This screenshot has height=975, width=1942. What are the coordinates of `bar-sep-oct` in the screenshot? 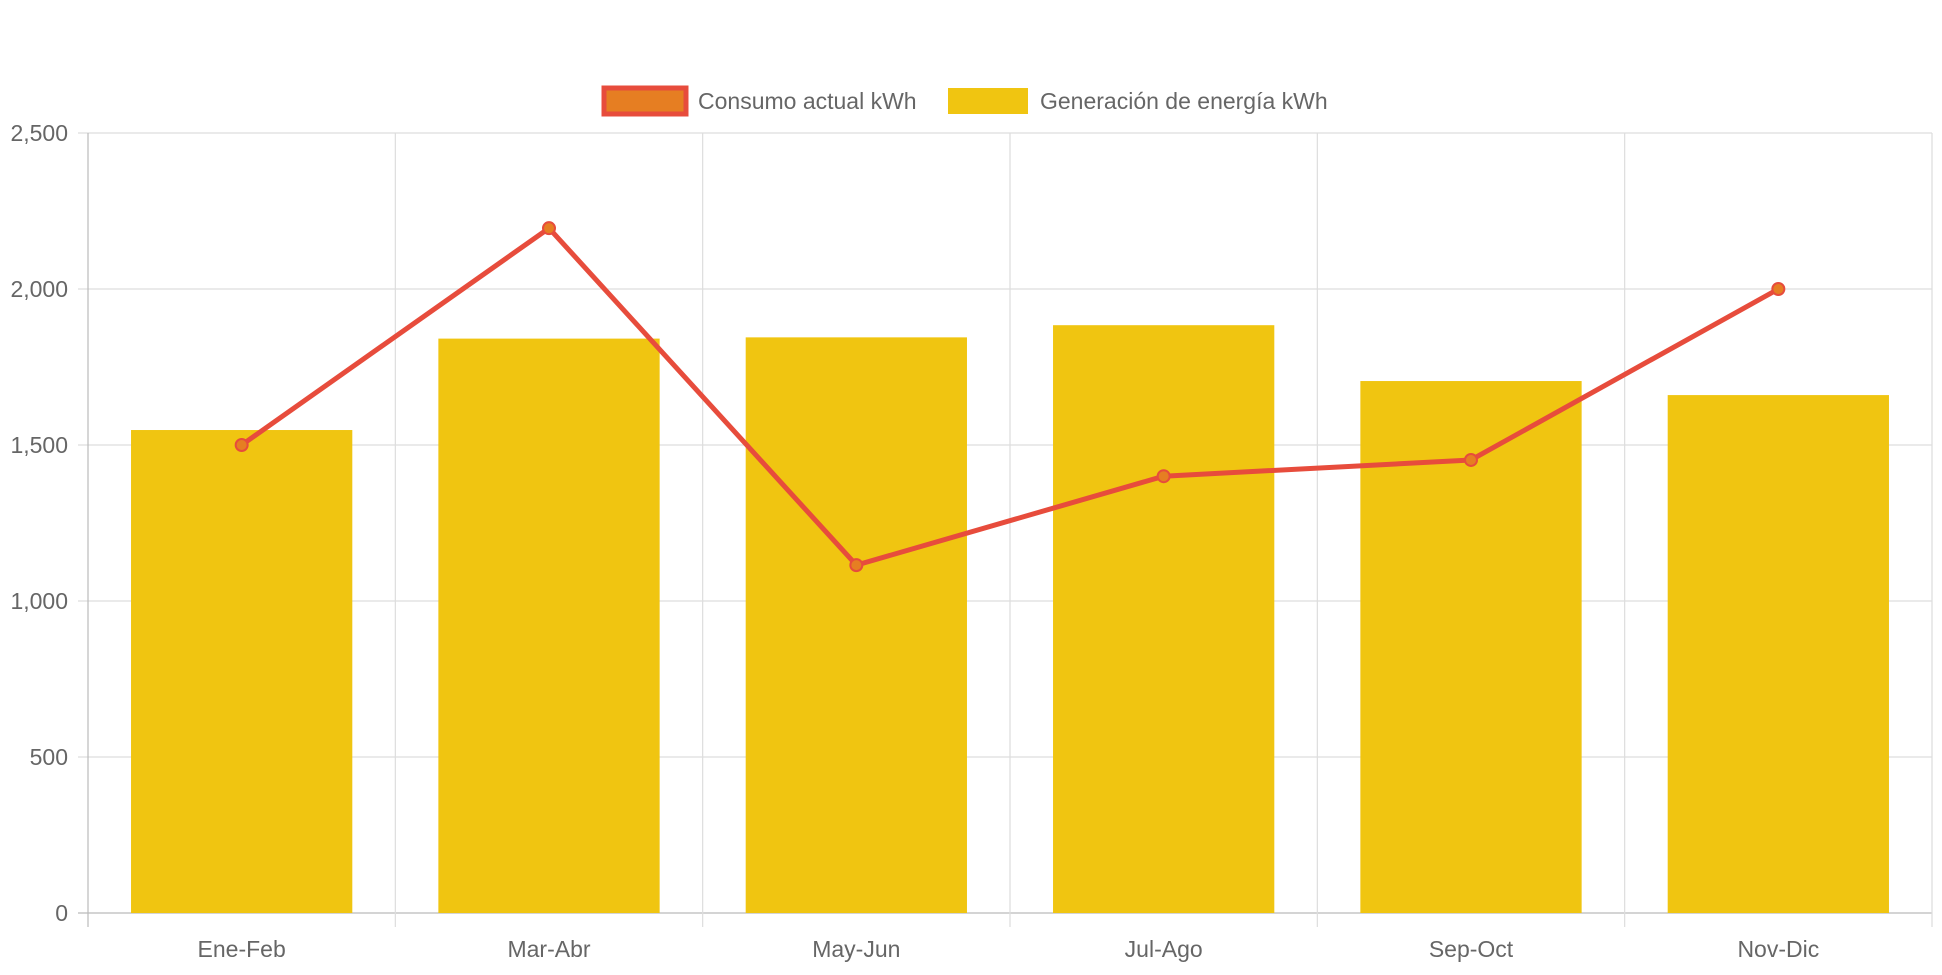 It's located at (1471, 647).